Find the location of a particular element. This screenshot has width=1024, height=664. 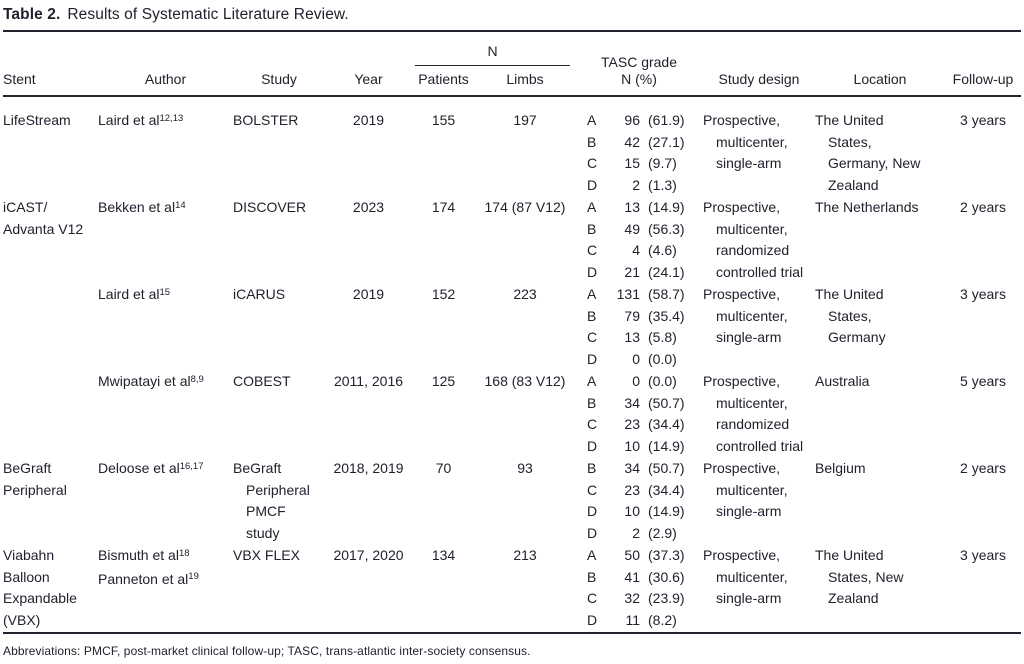

cell-author: Bismuth et al18 Panneton et al19 is located at coordinates (165, 568).